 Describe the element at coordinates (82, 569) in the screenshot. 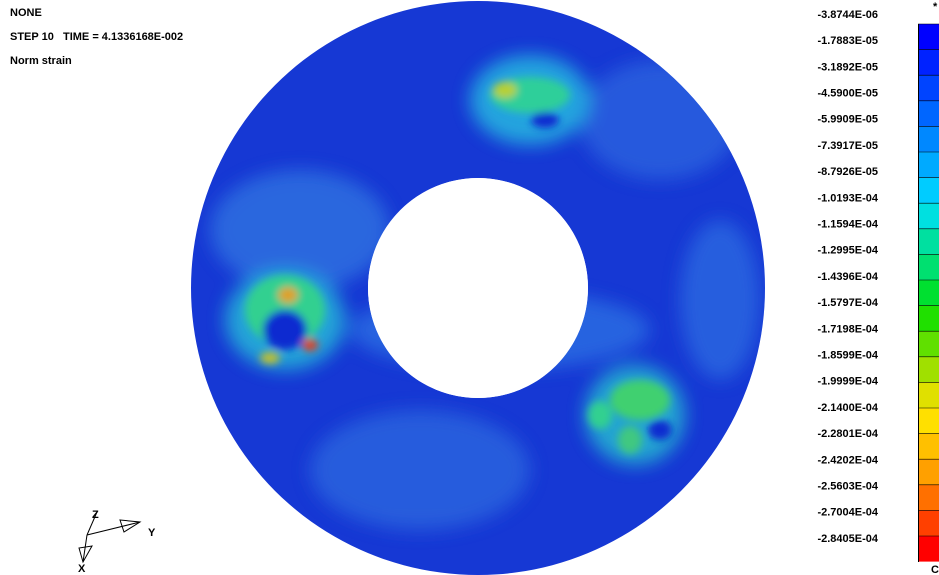

I see `axis-x: X` at that location.